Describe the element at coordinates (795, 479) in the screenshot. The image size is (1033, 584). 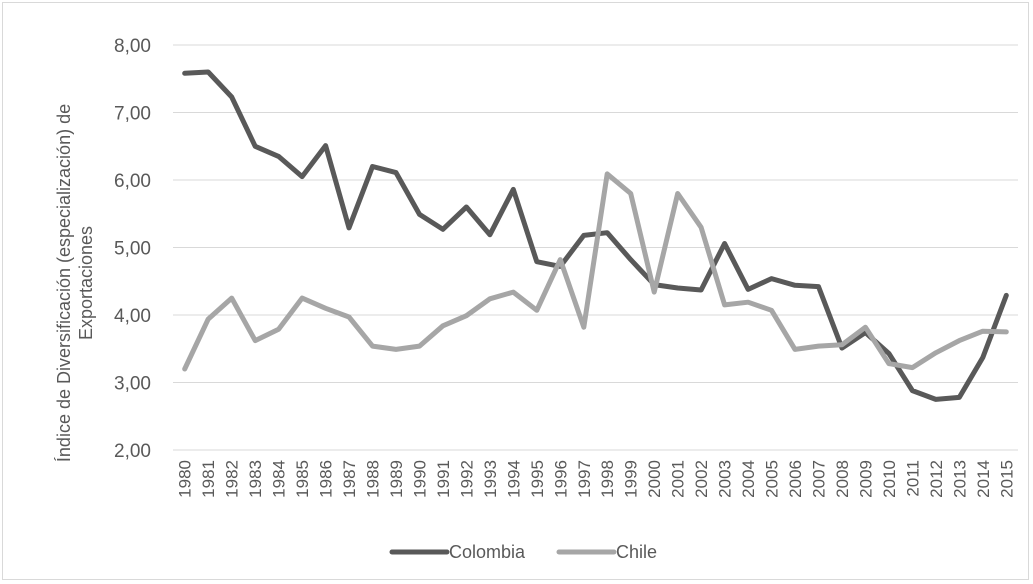
I see `x-tick-label: 2006` at that location.